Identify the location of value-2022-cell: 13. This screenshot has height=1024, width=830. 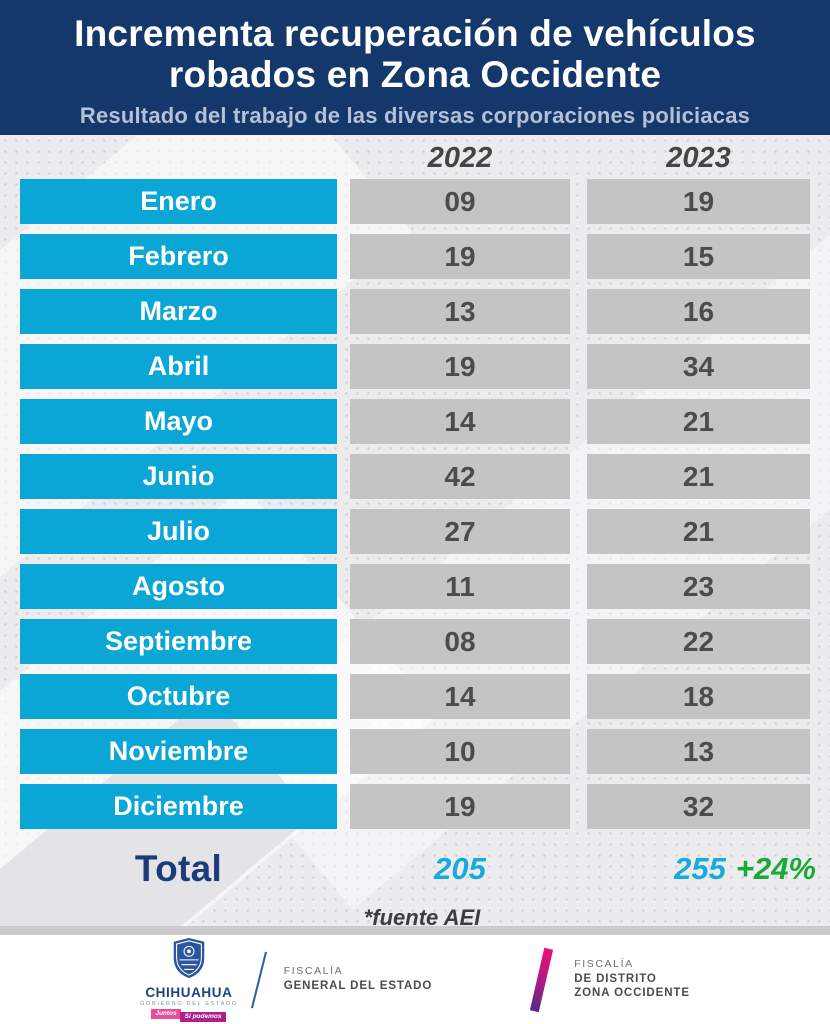
(460, 311).